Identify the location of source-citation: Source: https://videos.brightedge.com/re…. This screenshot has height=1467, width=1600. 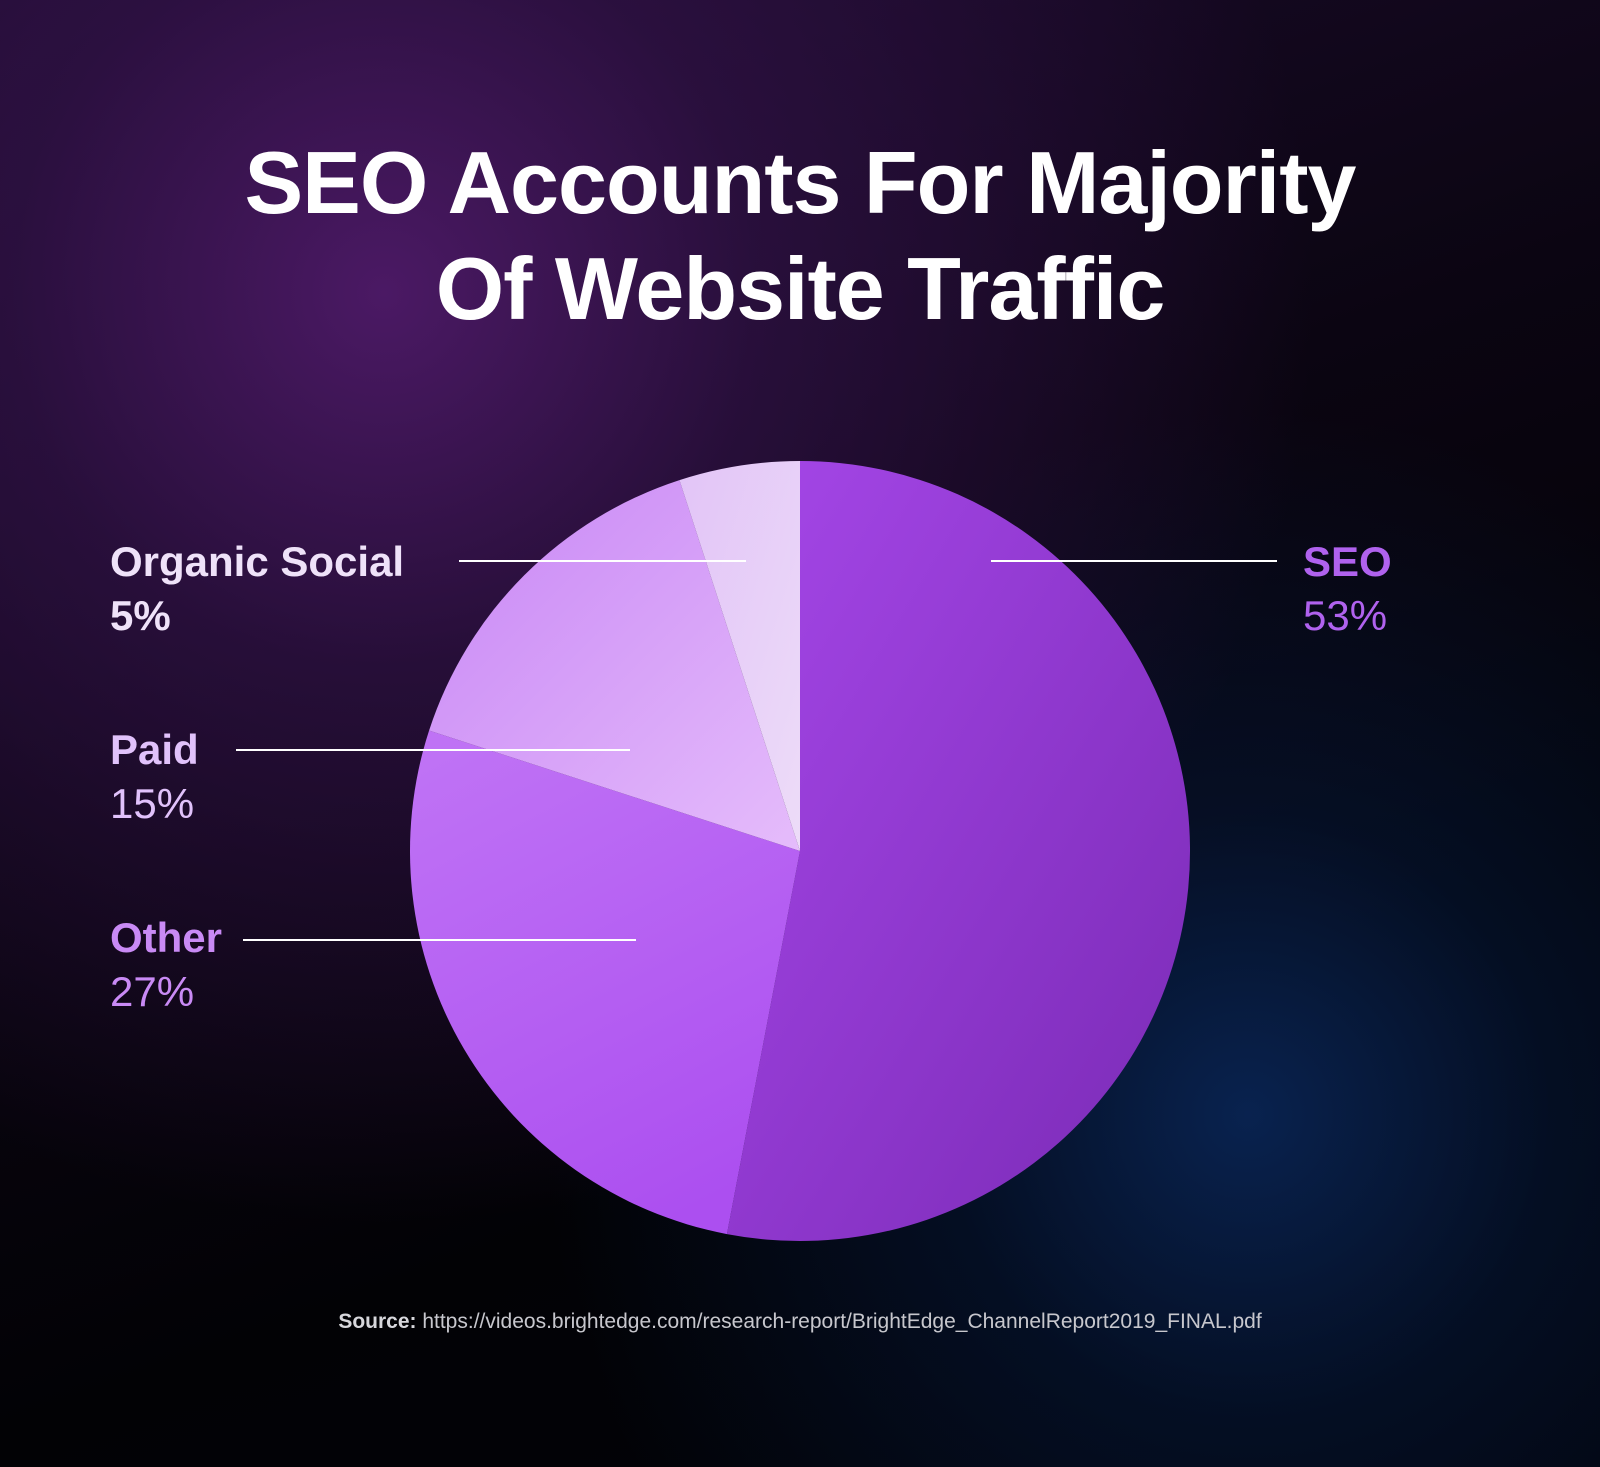
(800, 1322).